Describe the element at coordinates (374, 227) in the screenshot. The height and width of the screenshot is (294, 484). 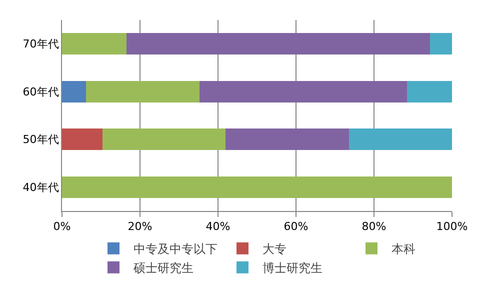
I see `x-tick-label: 80%` at that location.